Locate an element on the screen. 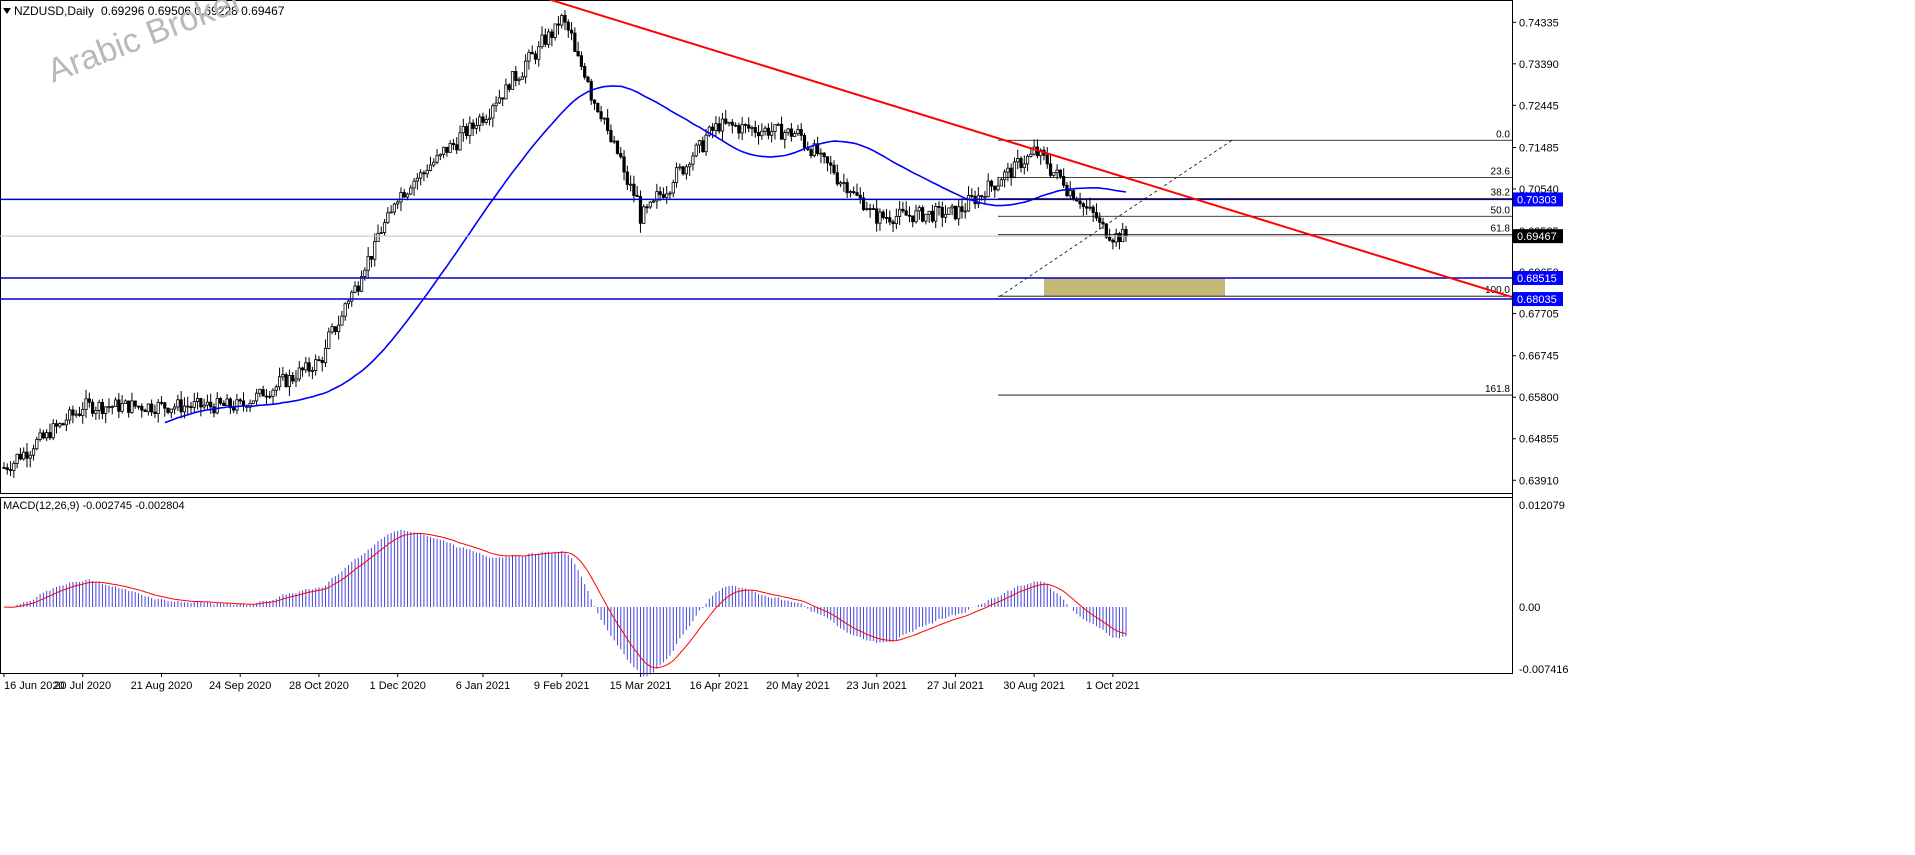 This screenshot has height=855, width=1915. time-tick-label: 20 May 2021 is located at coordinates (798, 686).